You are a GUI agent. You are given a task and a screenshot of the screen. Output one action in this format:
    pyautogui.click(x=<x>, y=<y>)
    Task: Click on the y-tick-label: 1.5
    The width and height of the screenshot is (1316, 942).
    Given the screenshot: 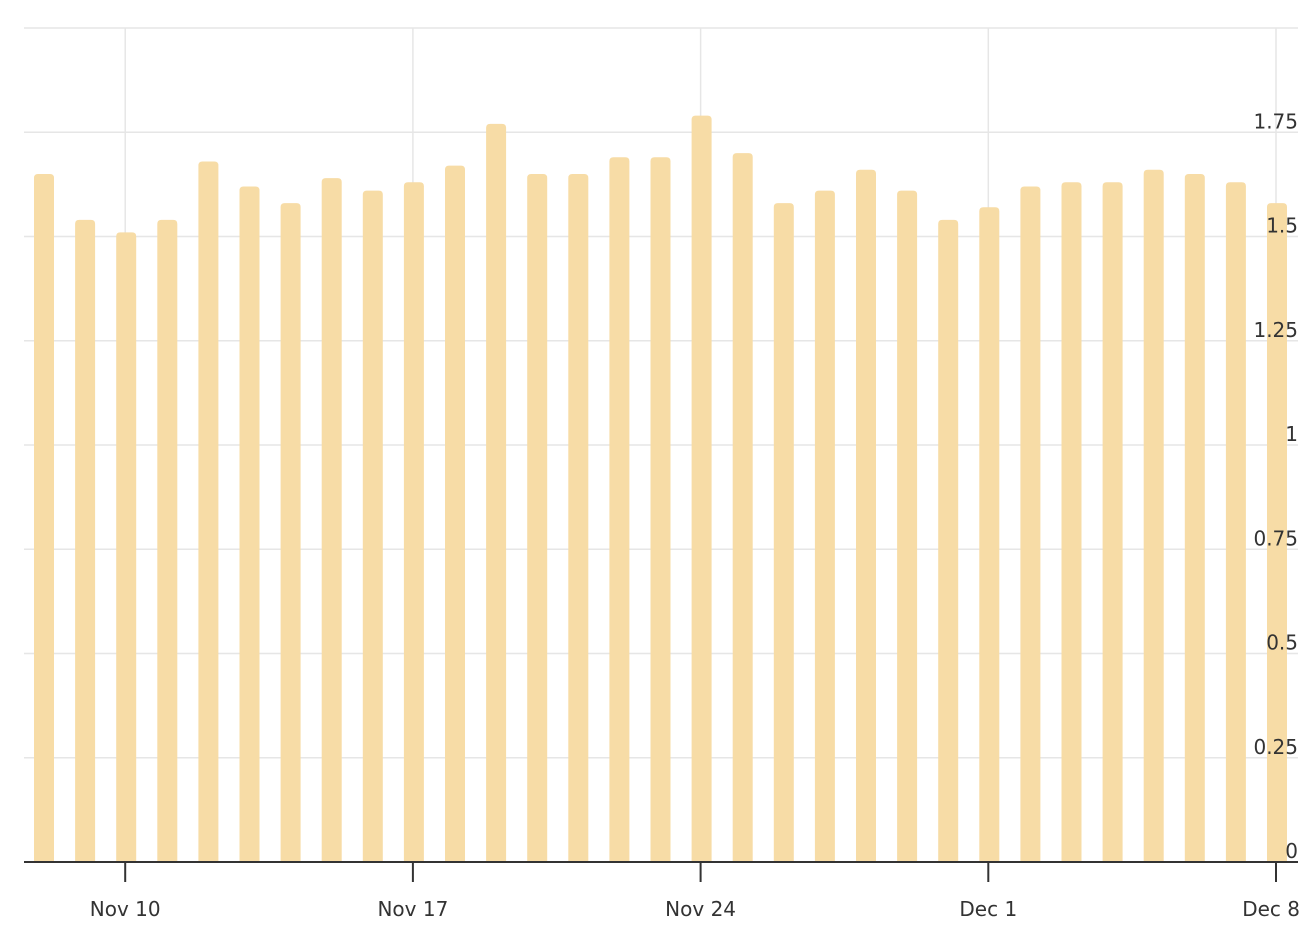 What is the action you would take?
    pyautogui.click(x=1282, y=226)
    